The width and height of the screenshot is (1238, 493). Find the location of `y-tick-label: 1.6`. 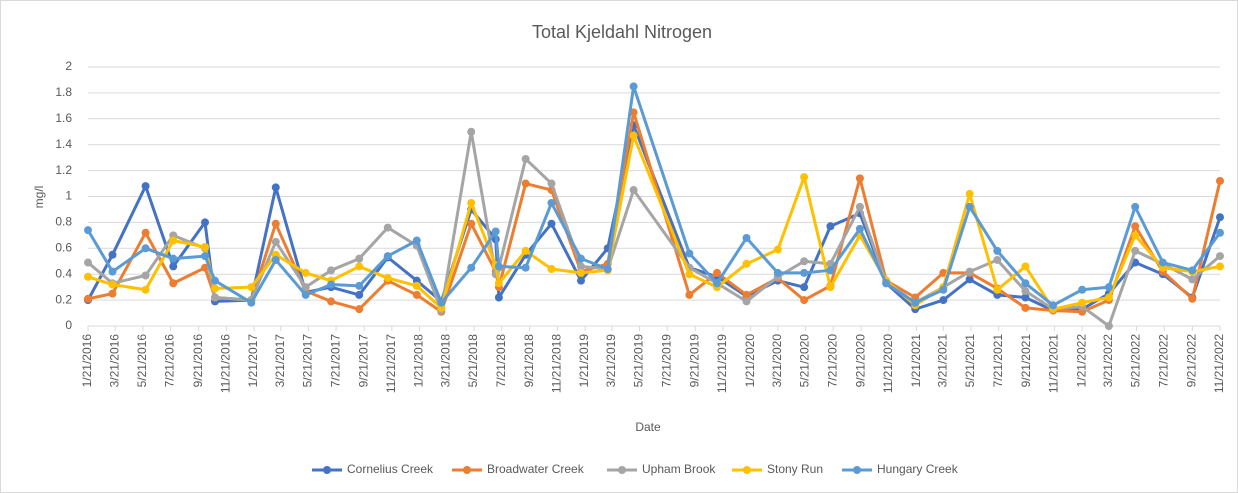

y-tick-label: 1.6 is located at coordinates (63, 118).